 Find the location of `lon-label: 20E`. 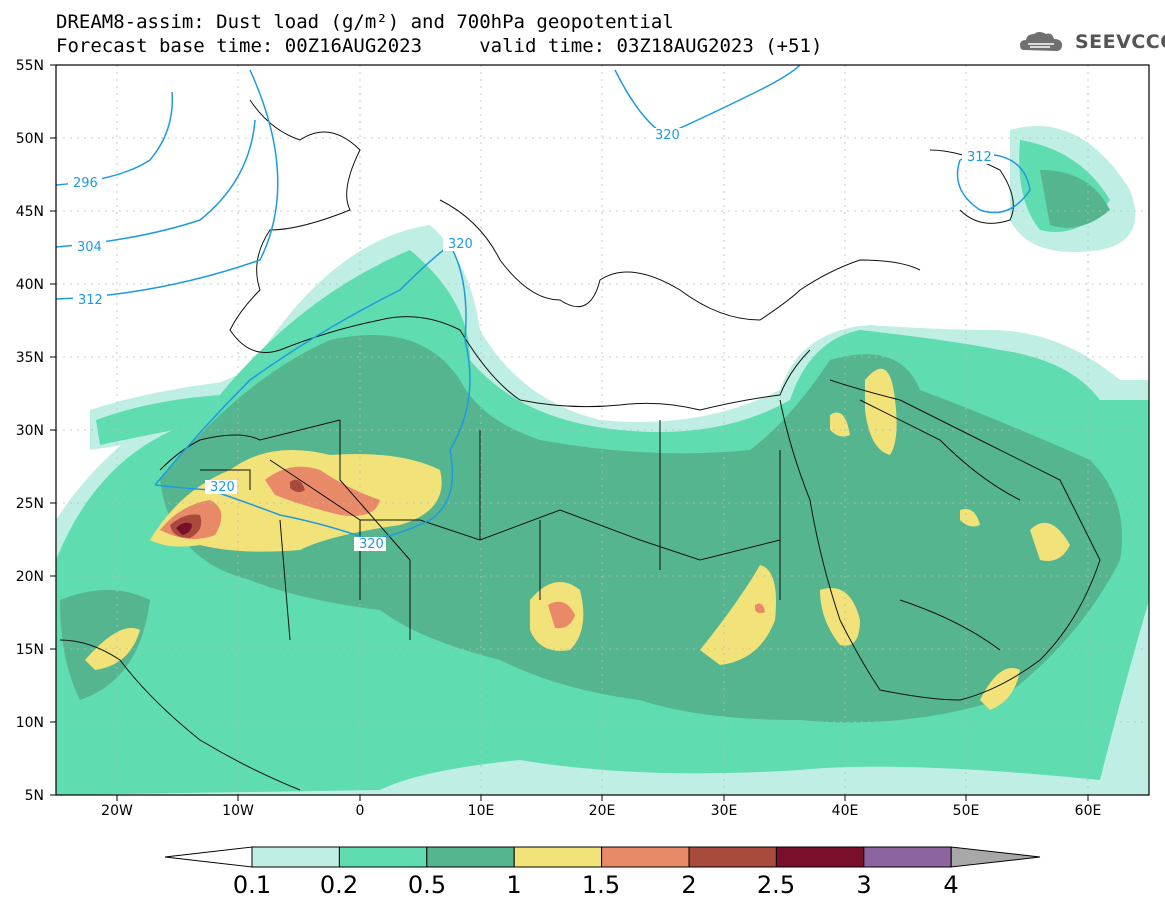

lon-label: 20E is located at coordinates (602, 811).